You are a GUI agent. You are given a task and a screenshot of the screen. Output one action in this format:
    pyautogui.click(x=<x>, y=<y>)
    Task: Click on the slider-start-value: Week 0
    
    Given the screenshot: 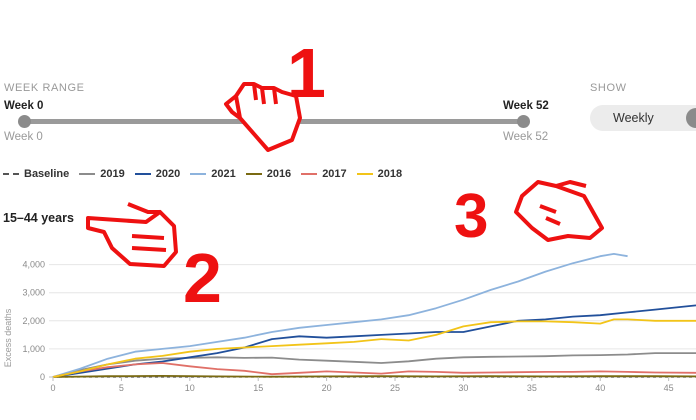 What is the action you would take?
    pyautogui.click(x=24, y=106)
    